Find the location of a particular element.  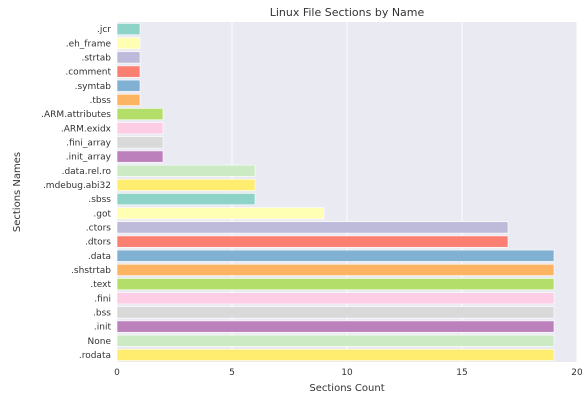

category-label: .strtab is located at coordinates (96, 58).